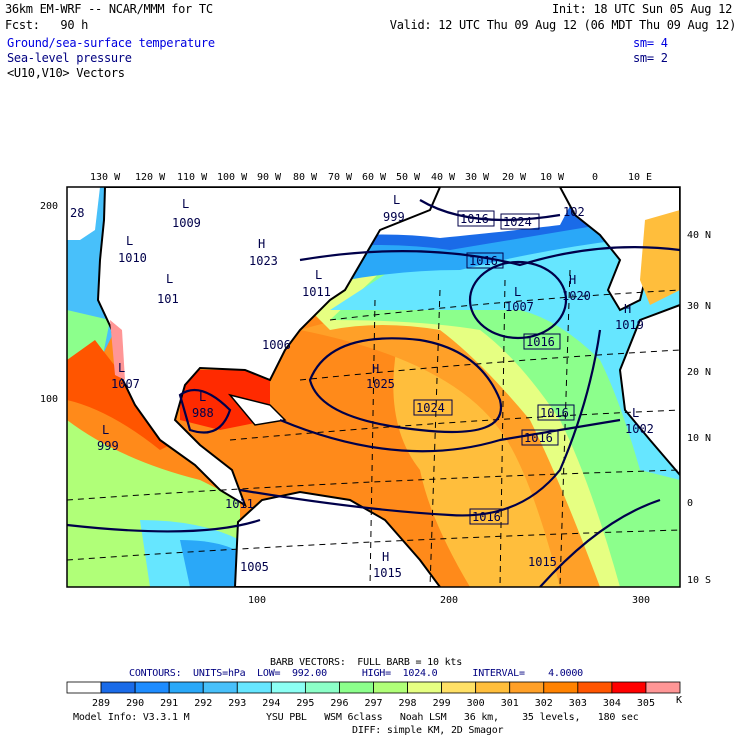 The width and height of the screenshot is (740, 740). Describe the element at coordinates (517, 222) in the screenshot. I see `isobar-label: 1024` at that location.